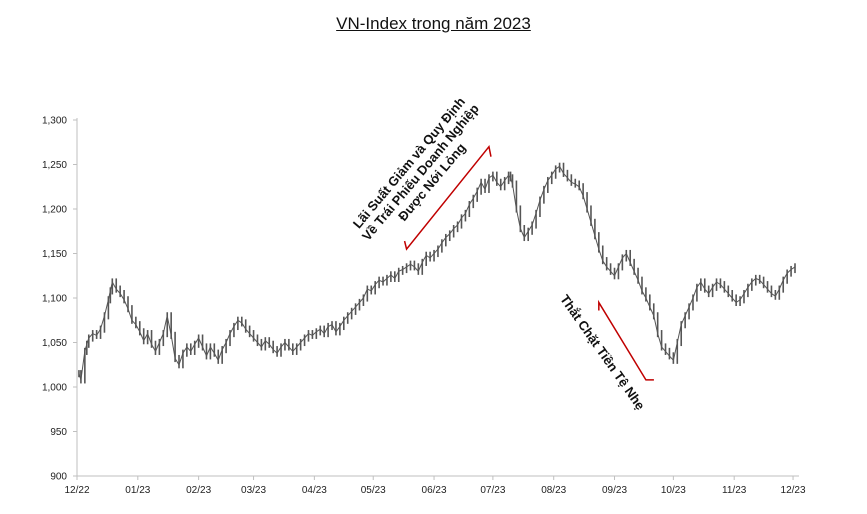  Describe the element at coordinates (54, 254) in the screenshot. I see `y-tick-label: 1,150` at that location.